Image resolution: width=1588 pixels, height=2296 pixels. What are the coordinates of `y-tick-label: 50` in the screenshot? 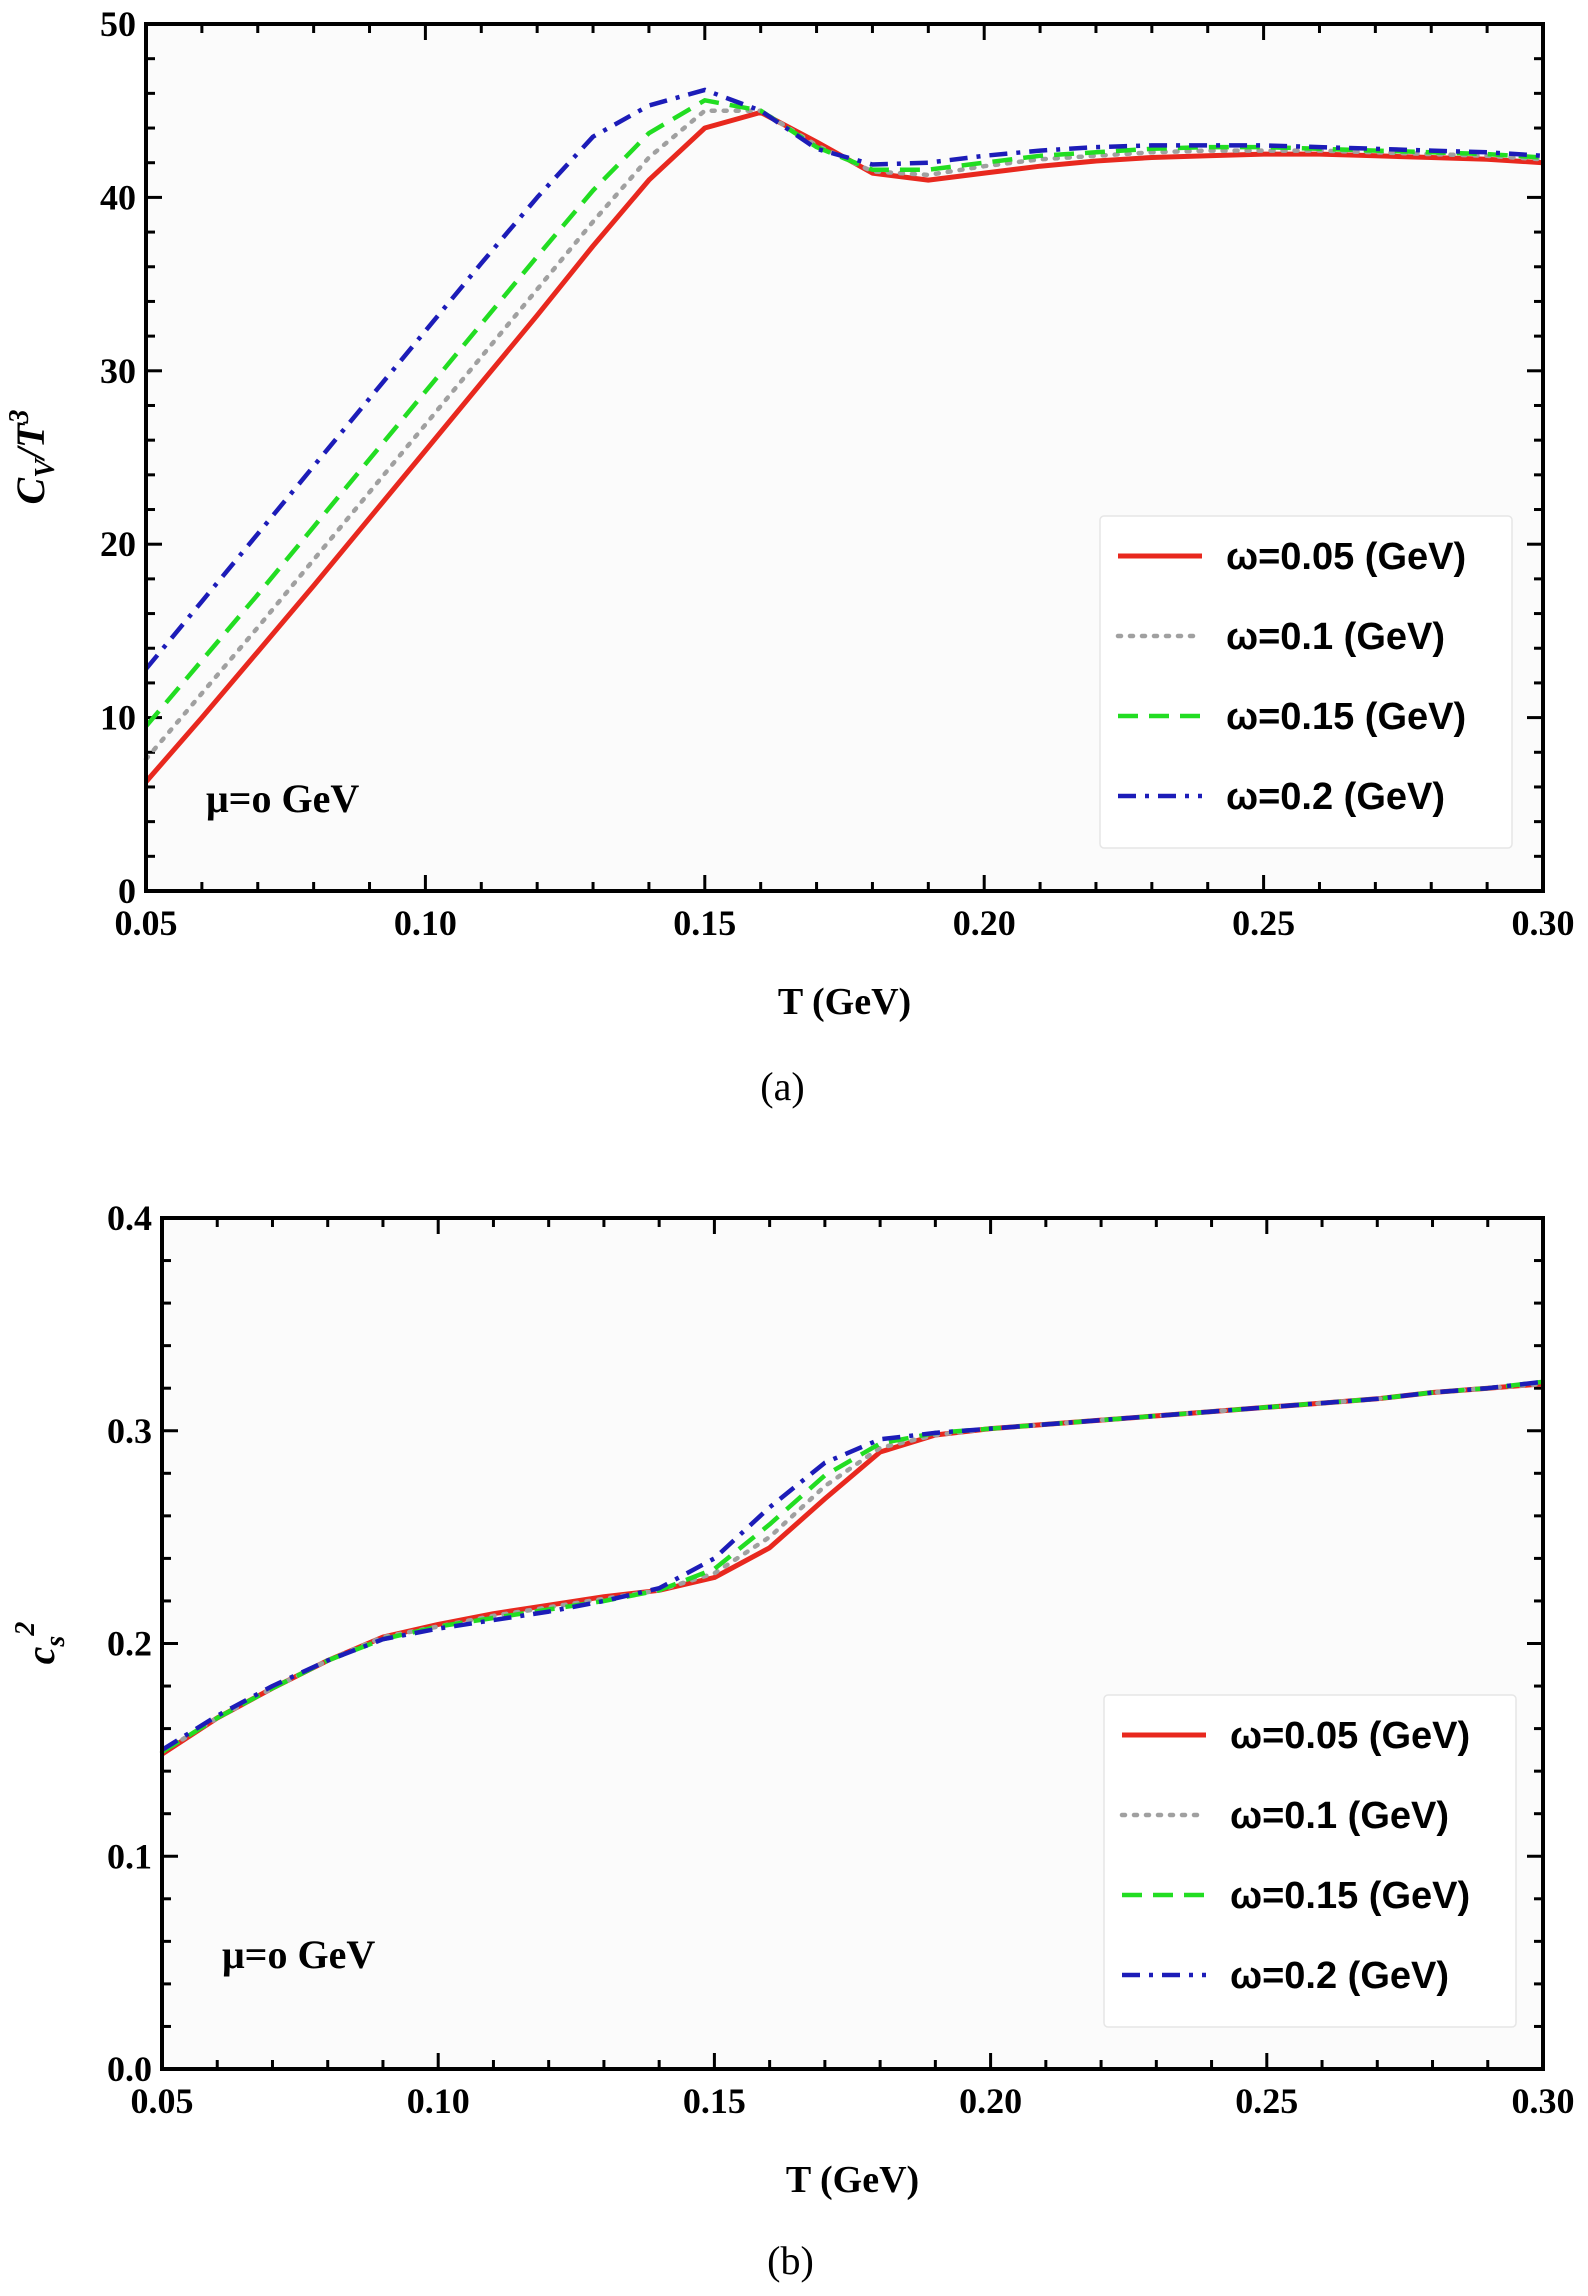 It's located at (118, 24).